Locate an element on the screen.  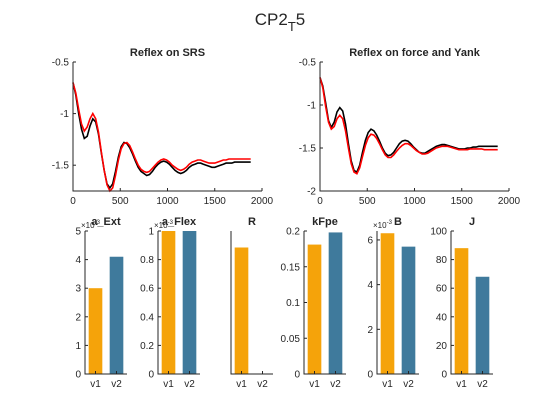
chart-title: Reflex on force and Yank is located at coordinates (415, 53).